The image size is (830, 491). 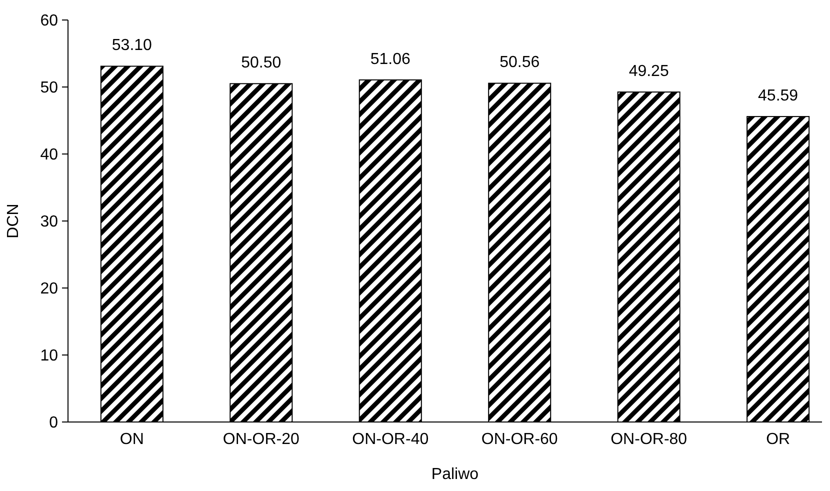 I want to click on data-label: 45.59, so click(x=778, y=96).